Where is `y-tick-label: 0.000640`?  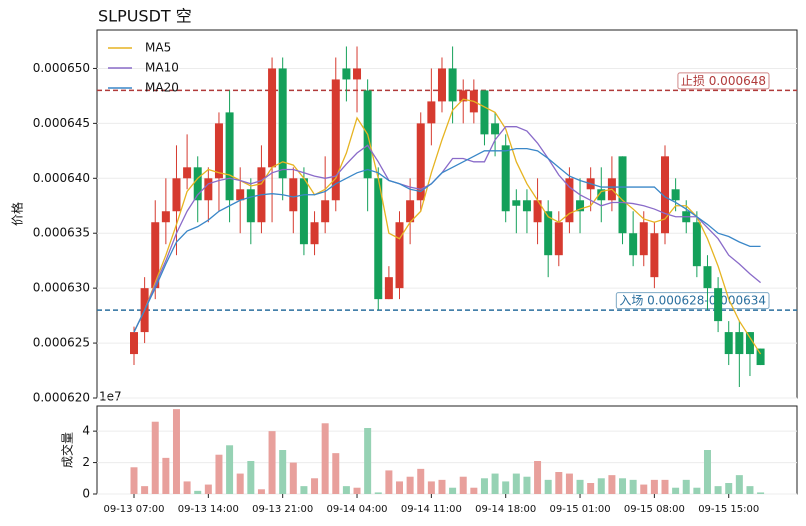 y-tick-label: 0.000640 is located at coordinates (61, 178).